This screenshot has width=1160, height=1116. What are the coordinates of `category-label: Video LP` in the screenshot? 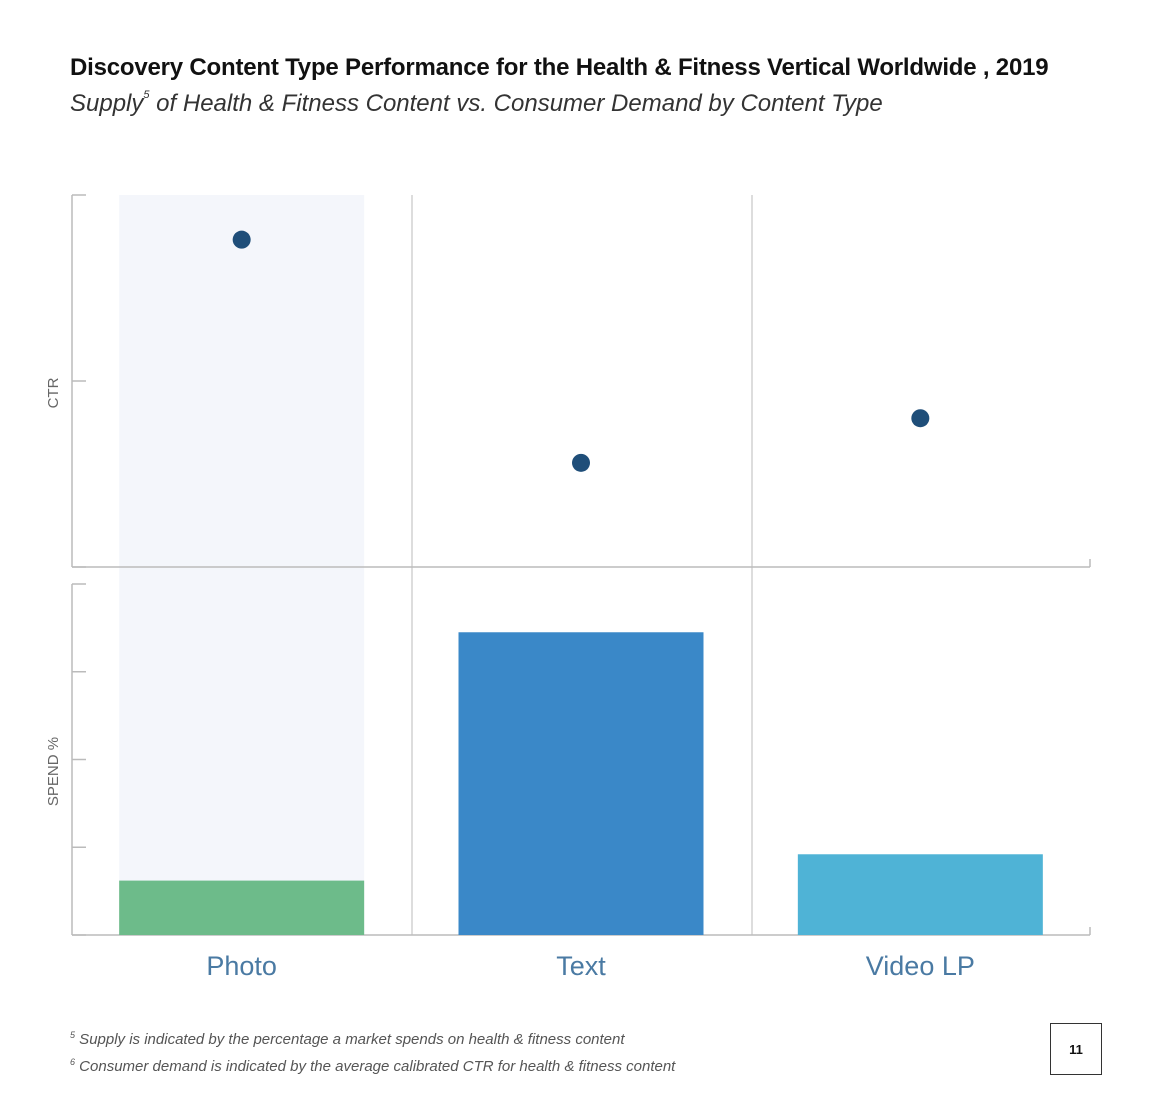 It's located at (920, 966).